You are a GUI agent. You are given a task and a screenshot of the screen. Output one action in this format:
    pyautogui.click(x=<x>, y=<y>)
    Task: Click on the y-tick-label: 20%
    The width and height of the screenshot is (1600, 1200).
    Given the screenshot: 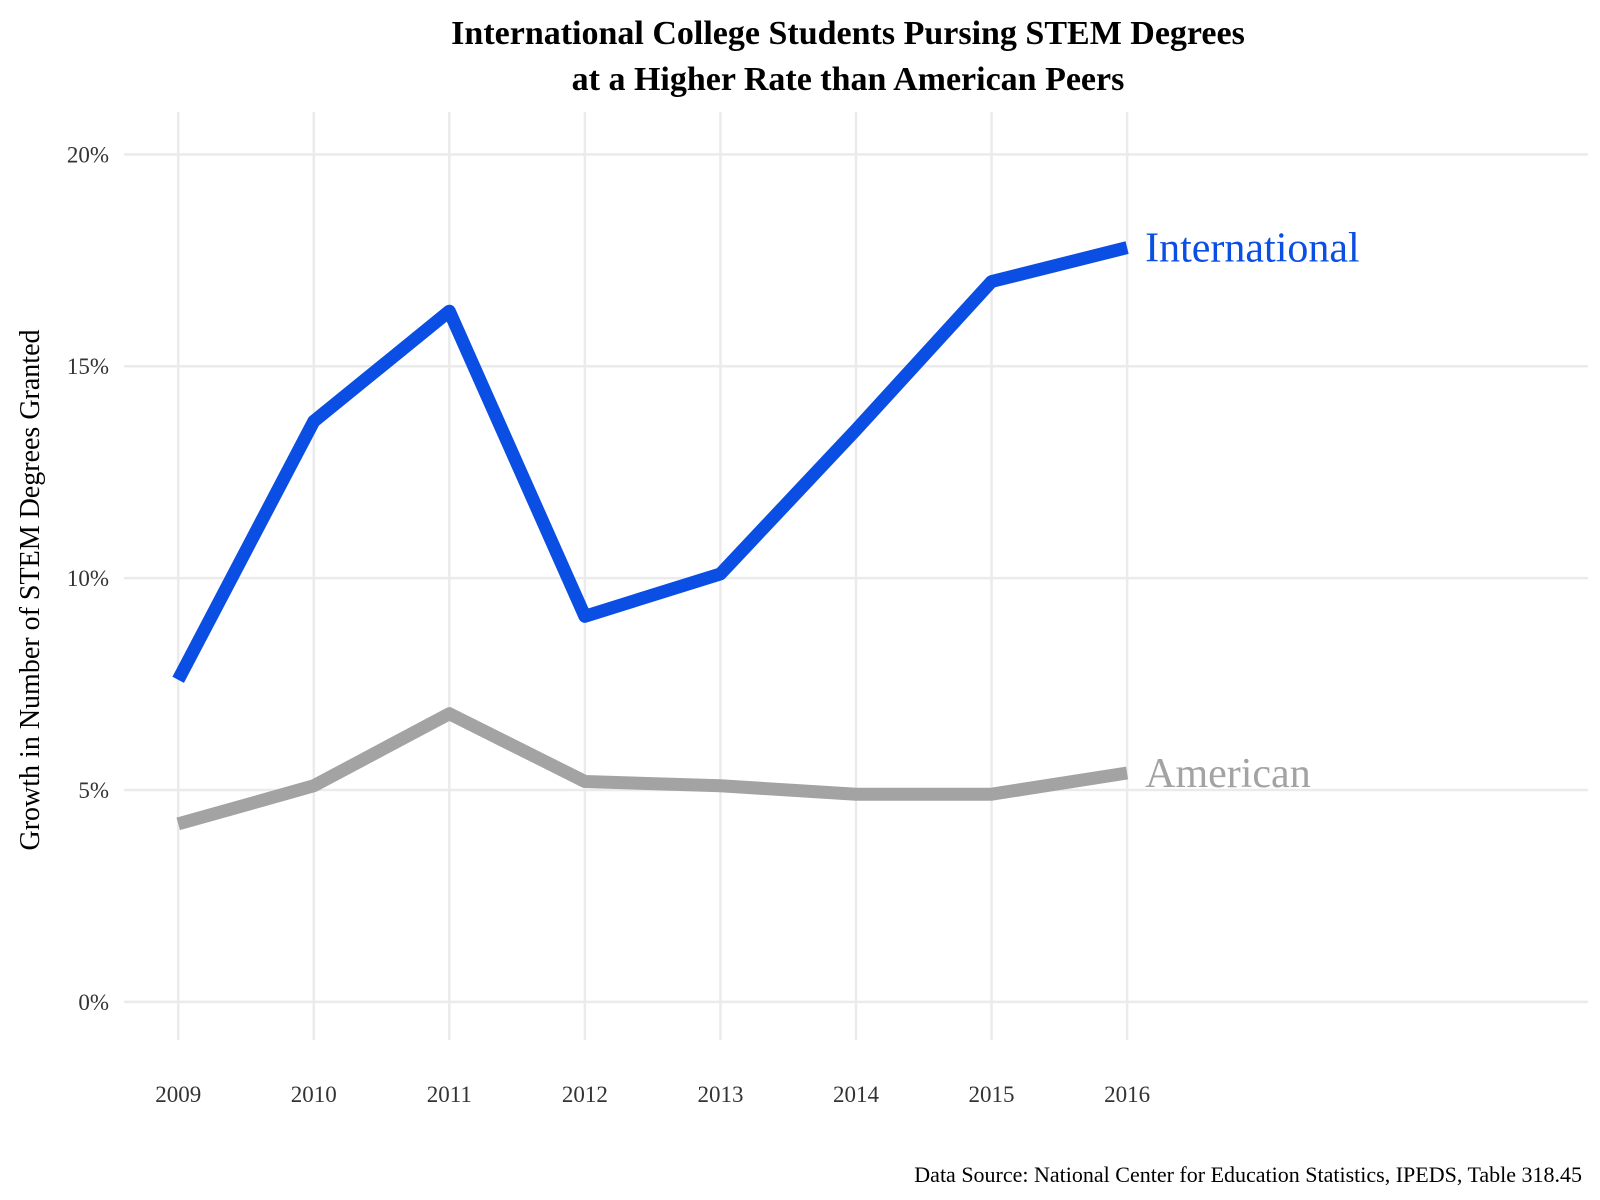 What is the action you would take?
    pyautogui.click(x=88, y=154)
    